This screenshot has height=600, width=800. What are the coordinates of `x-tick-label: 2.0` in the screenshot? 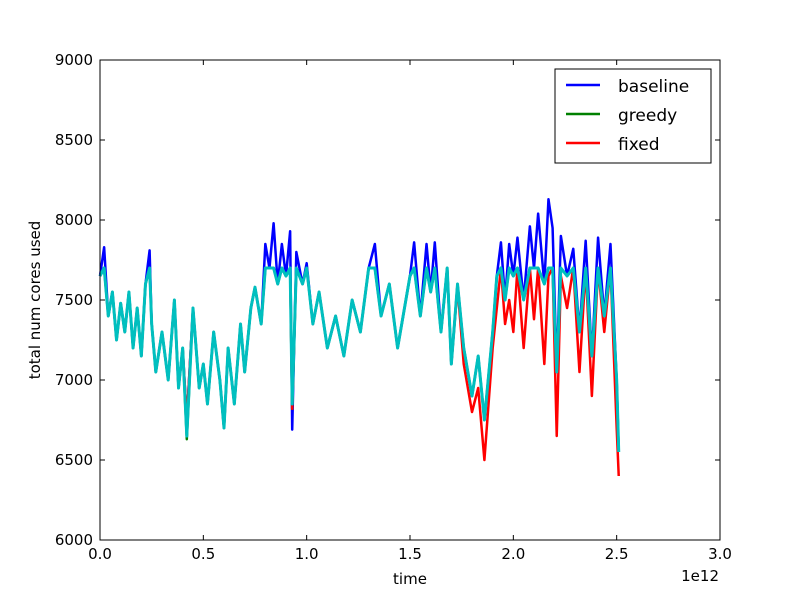 It's located at (513, 554).